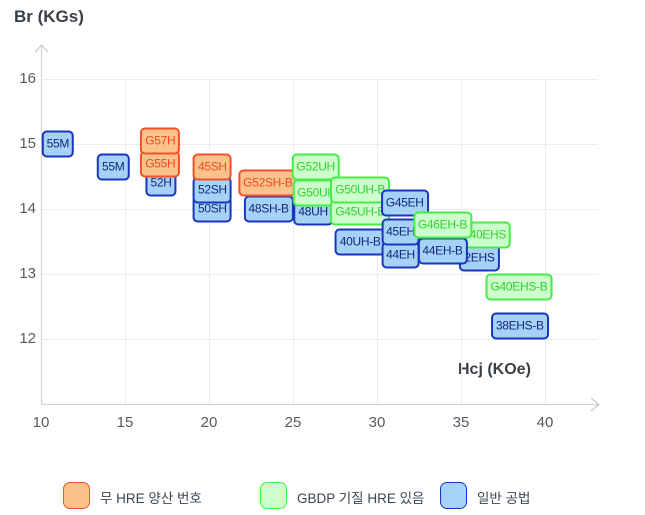 Image resolution: width=645 pixels, height=515 pixels. I want to click on data-point-box: 38EHS-B, so click(519, 326).